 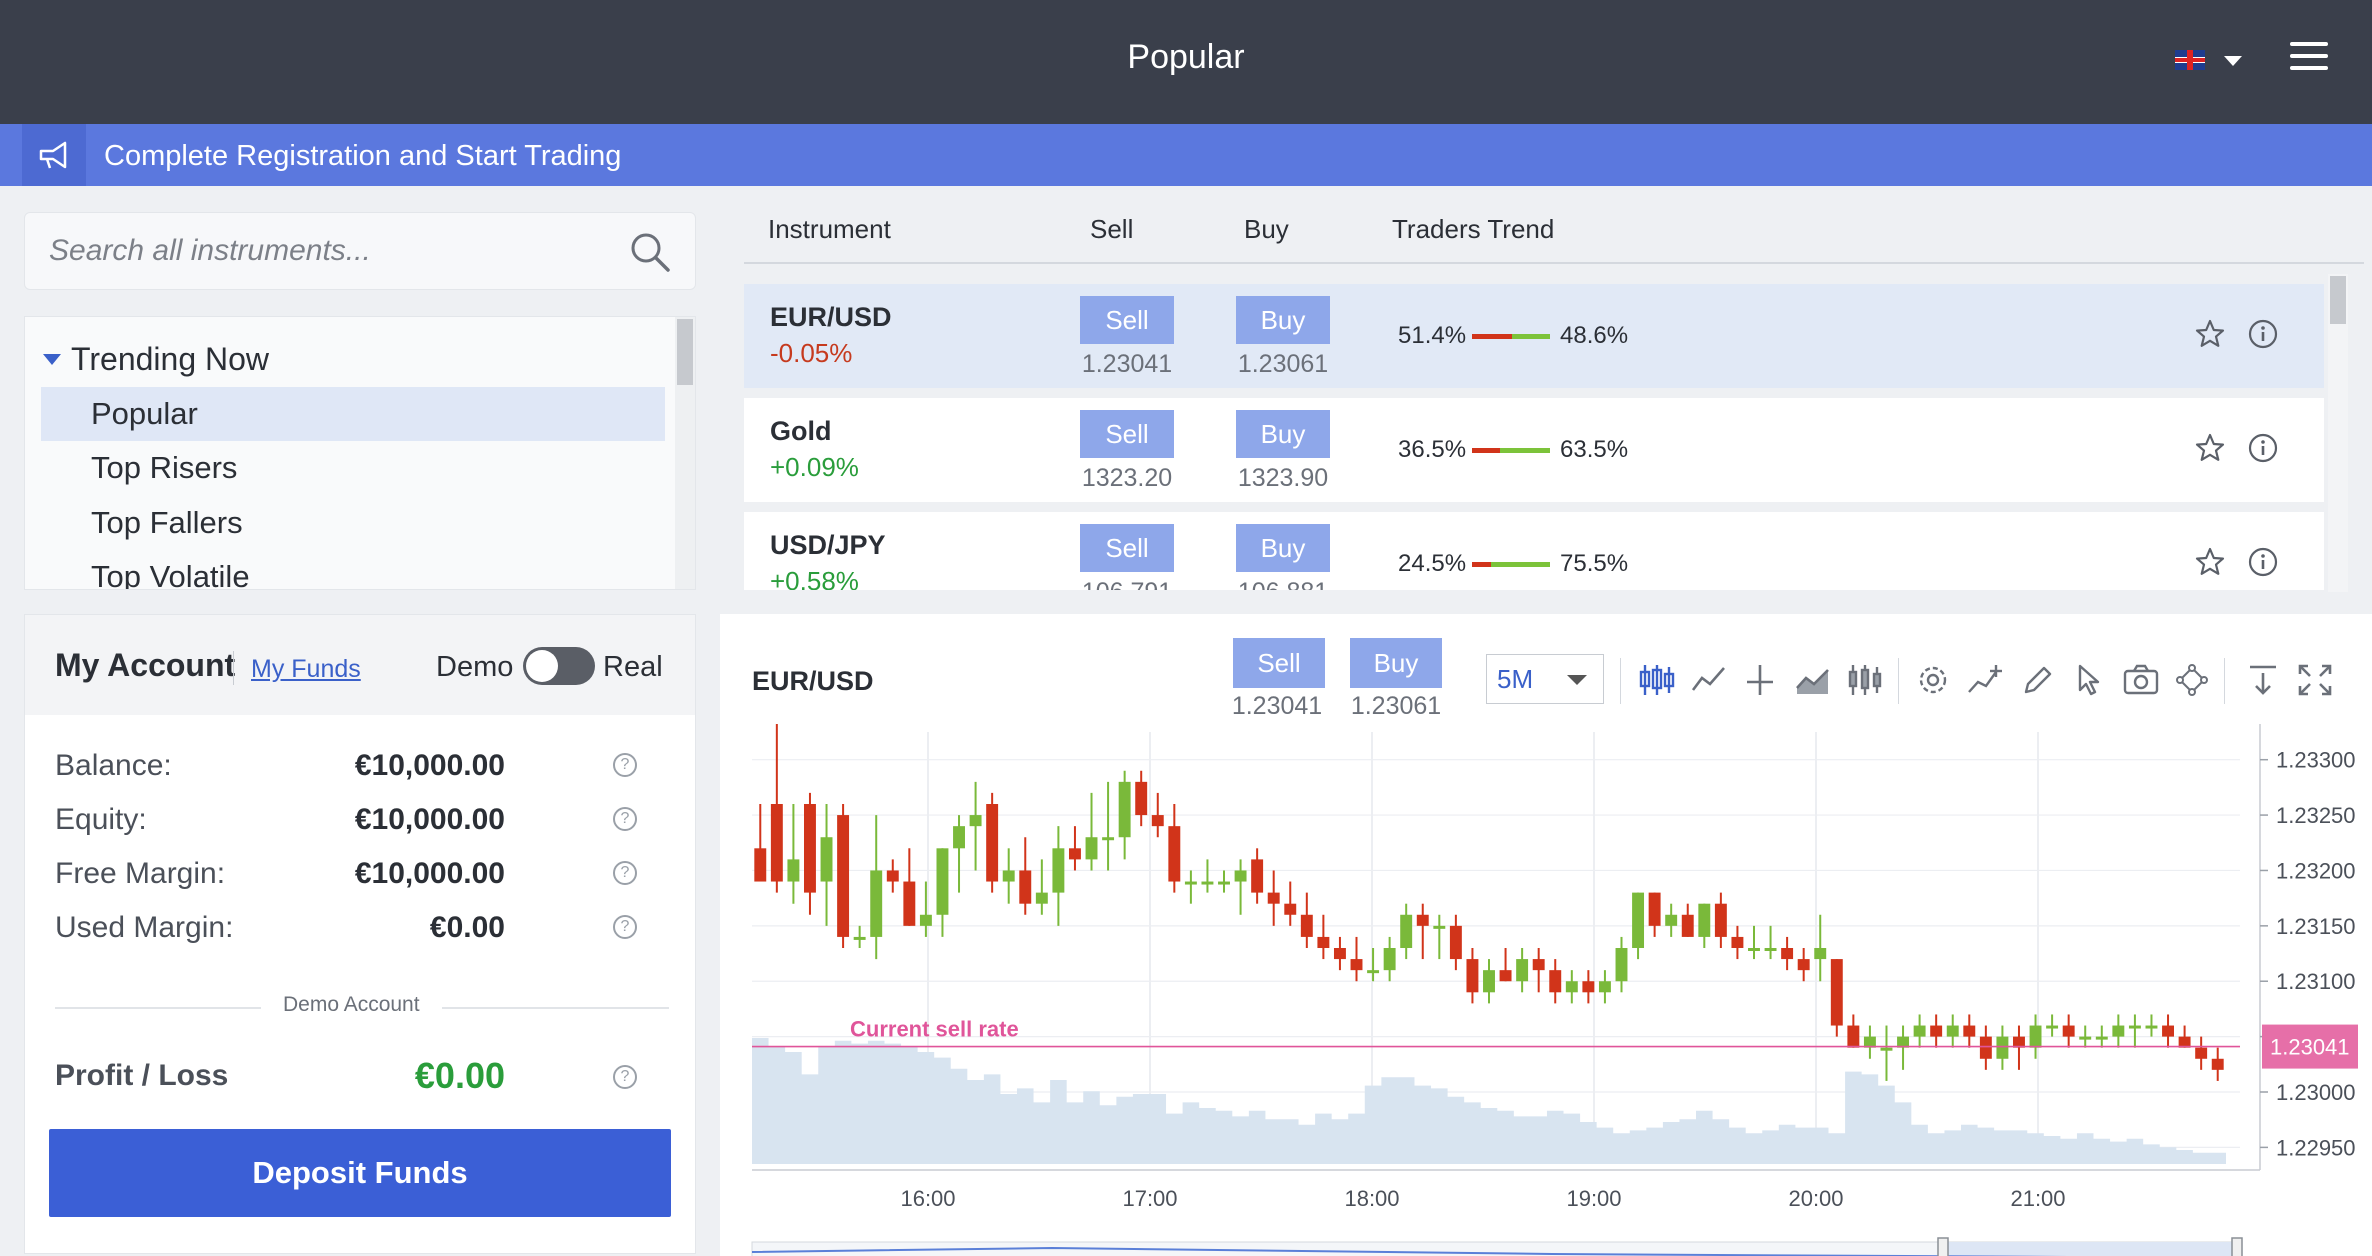 What do you see at coordinates (2309, 56) in the screenshot?
I see `hamburger-icon` at bounding box center [2309, 56].